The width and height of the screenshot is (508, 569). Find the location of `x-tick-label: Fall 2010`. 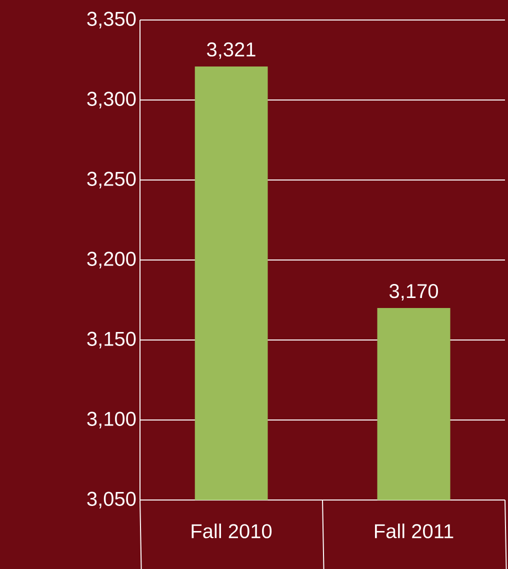

x-tick-label: Fall 2010 is located at coordinates (232, 531).